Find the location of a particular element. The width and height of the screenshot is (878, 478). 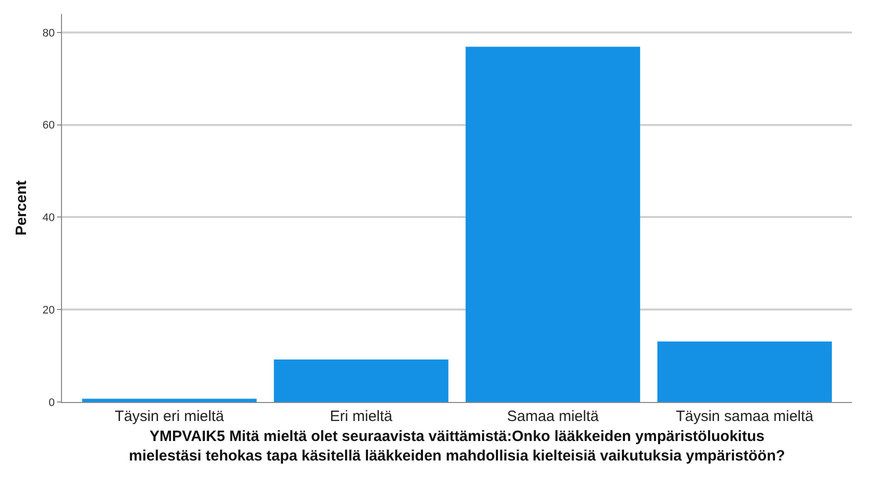

y-tick-label: 60 is located at coordinates (48, 126).